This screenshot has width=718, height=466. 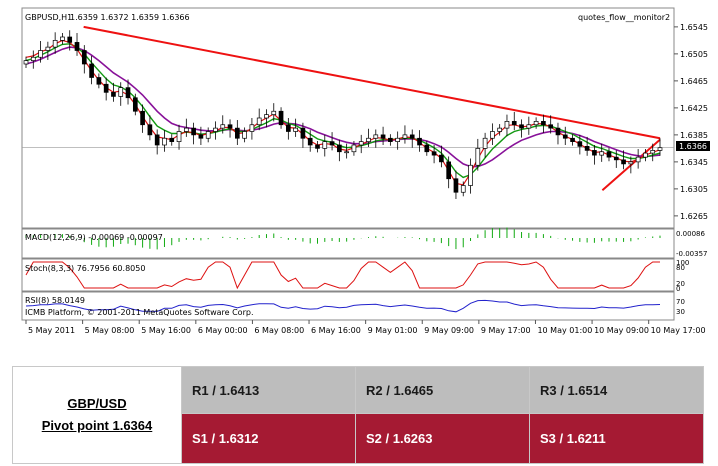 What do you see at coordinates (564, 330) in the screenshot?
I see `time-tick-label: 10 May 01:00` at bounding box center [564, 330].